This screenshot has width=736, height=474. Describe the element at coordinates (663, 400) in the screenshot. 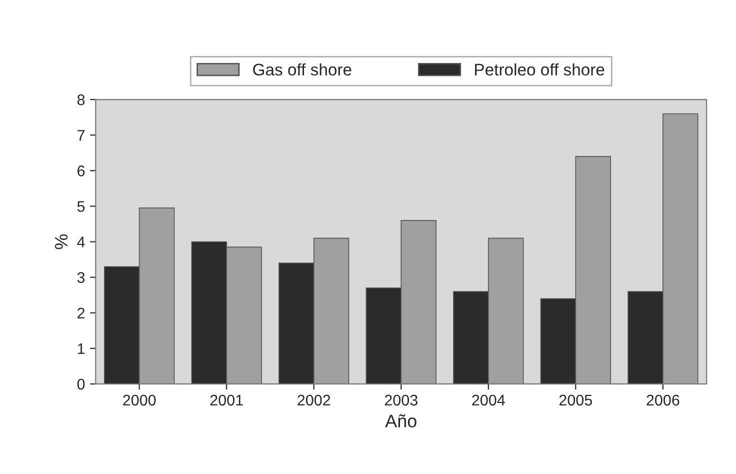

I see `x-tick-label: 2006` at that location.